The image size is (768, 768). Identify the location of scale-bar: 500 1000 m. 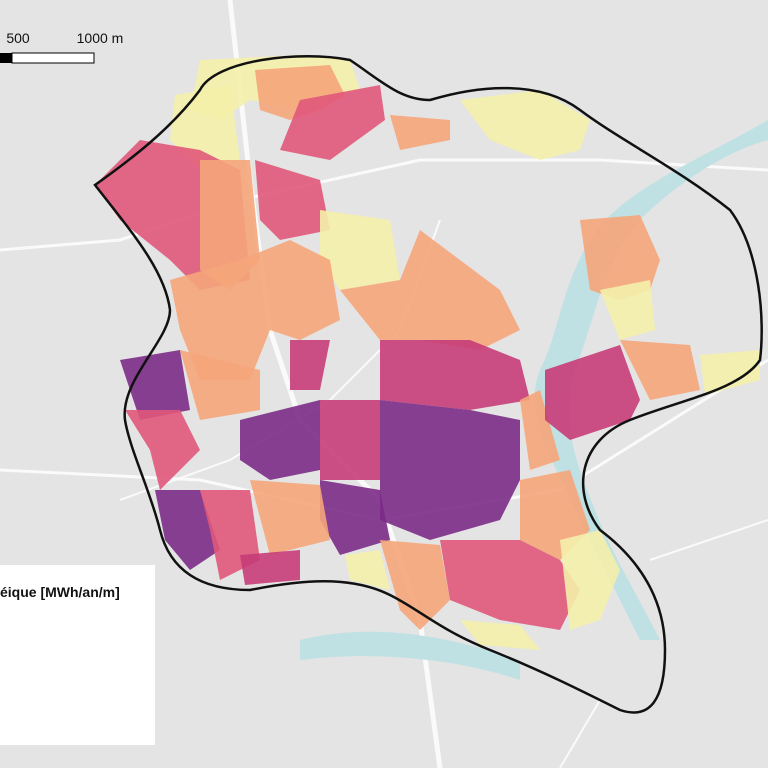
(62, 47).